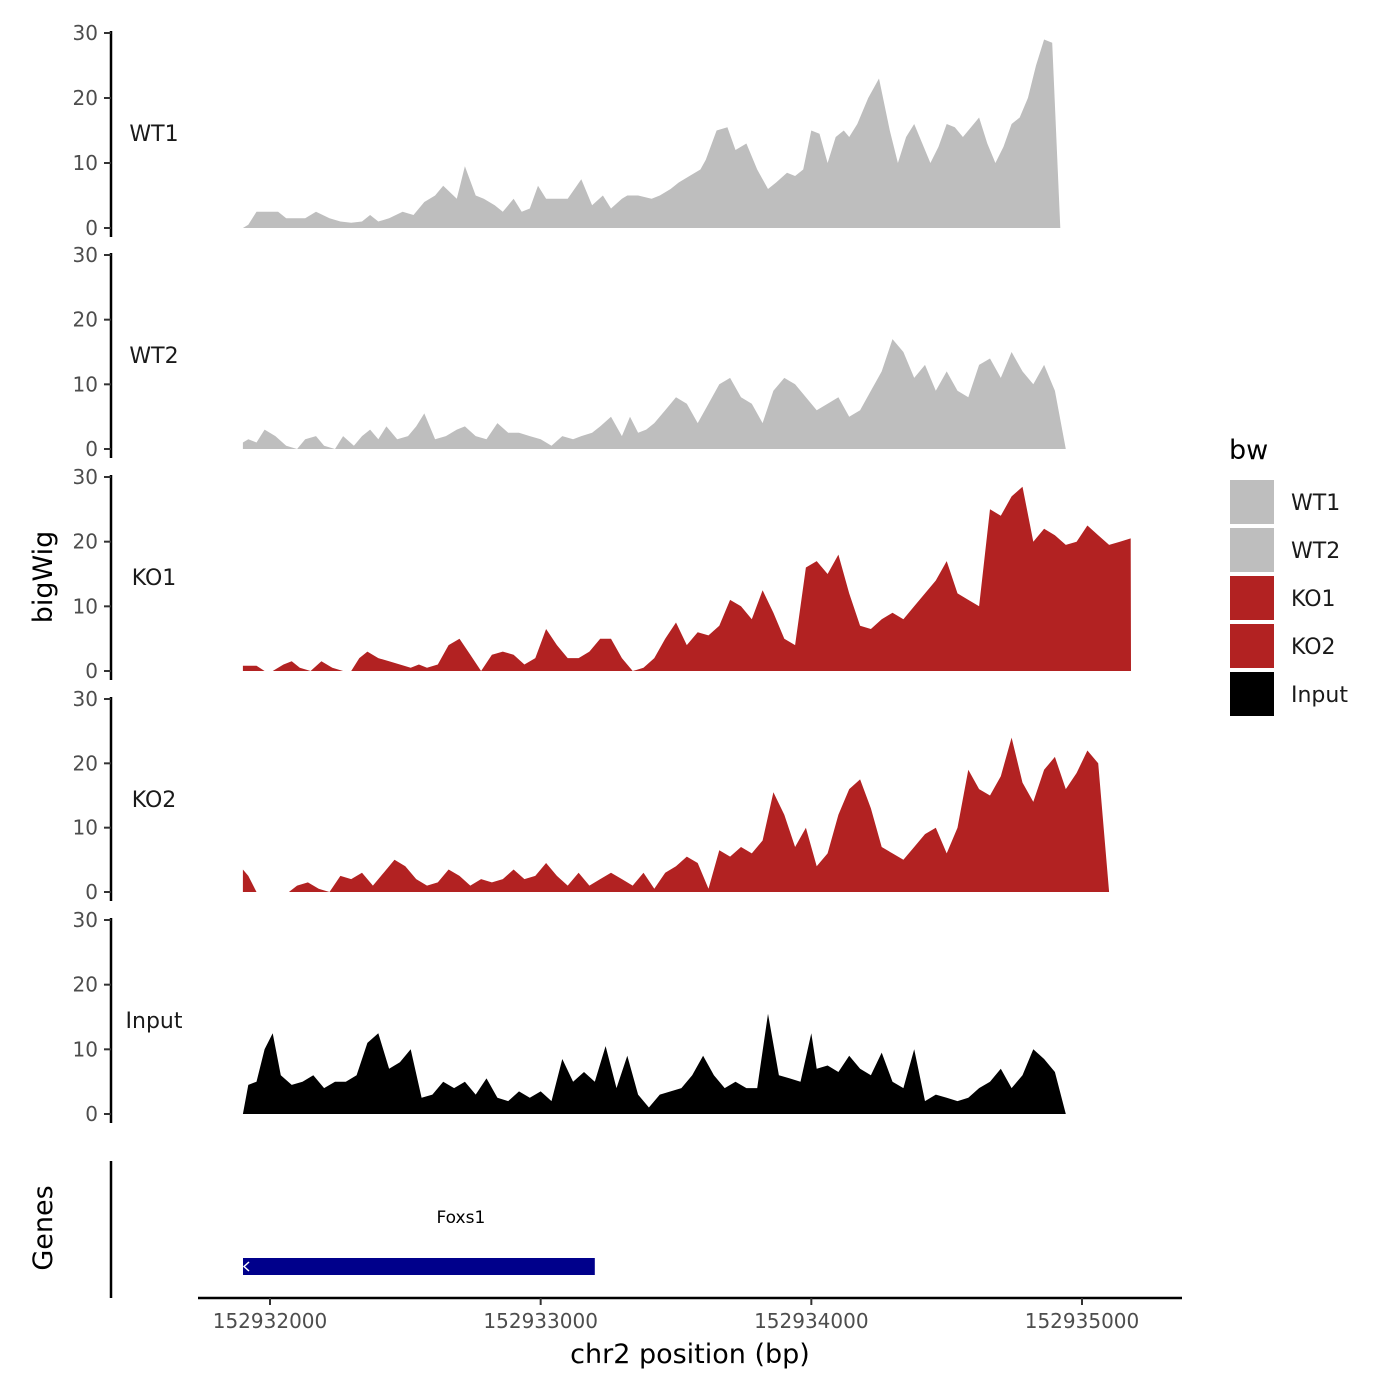 Image resolution: width=1400 pixels, height=1400 pixels. I want to click on track-input: 0 10 20 30 Input, so click(602, 1017).